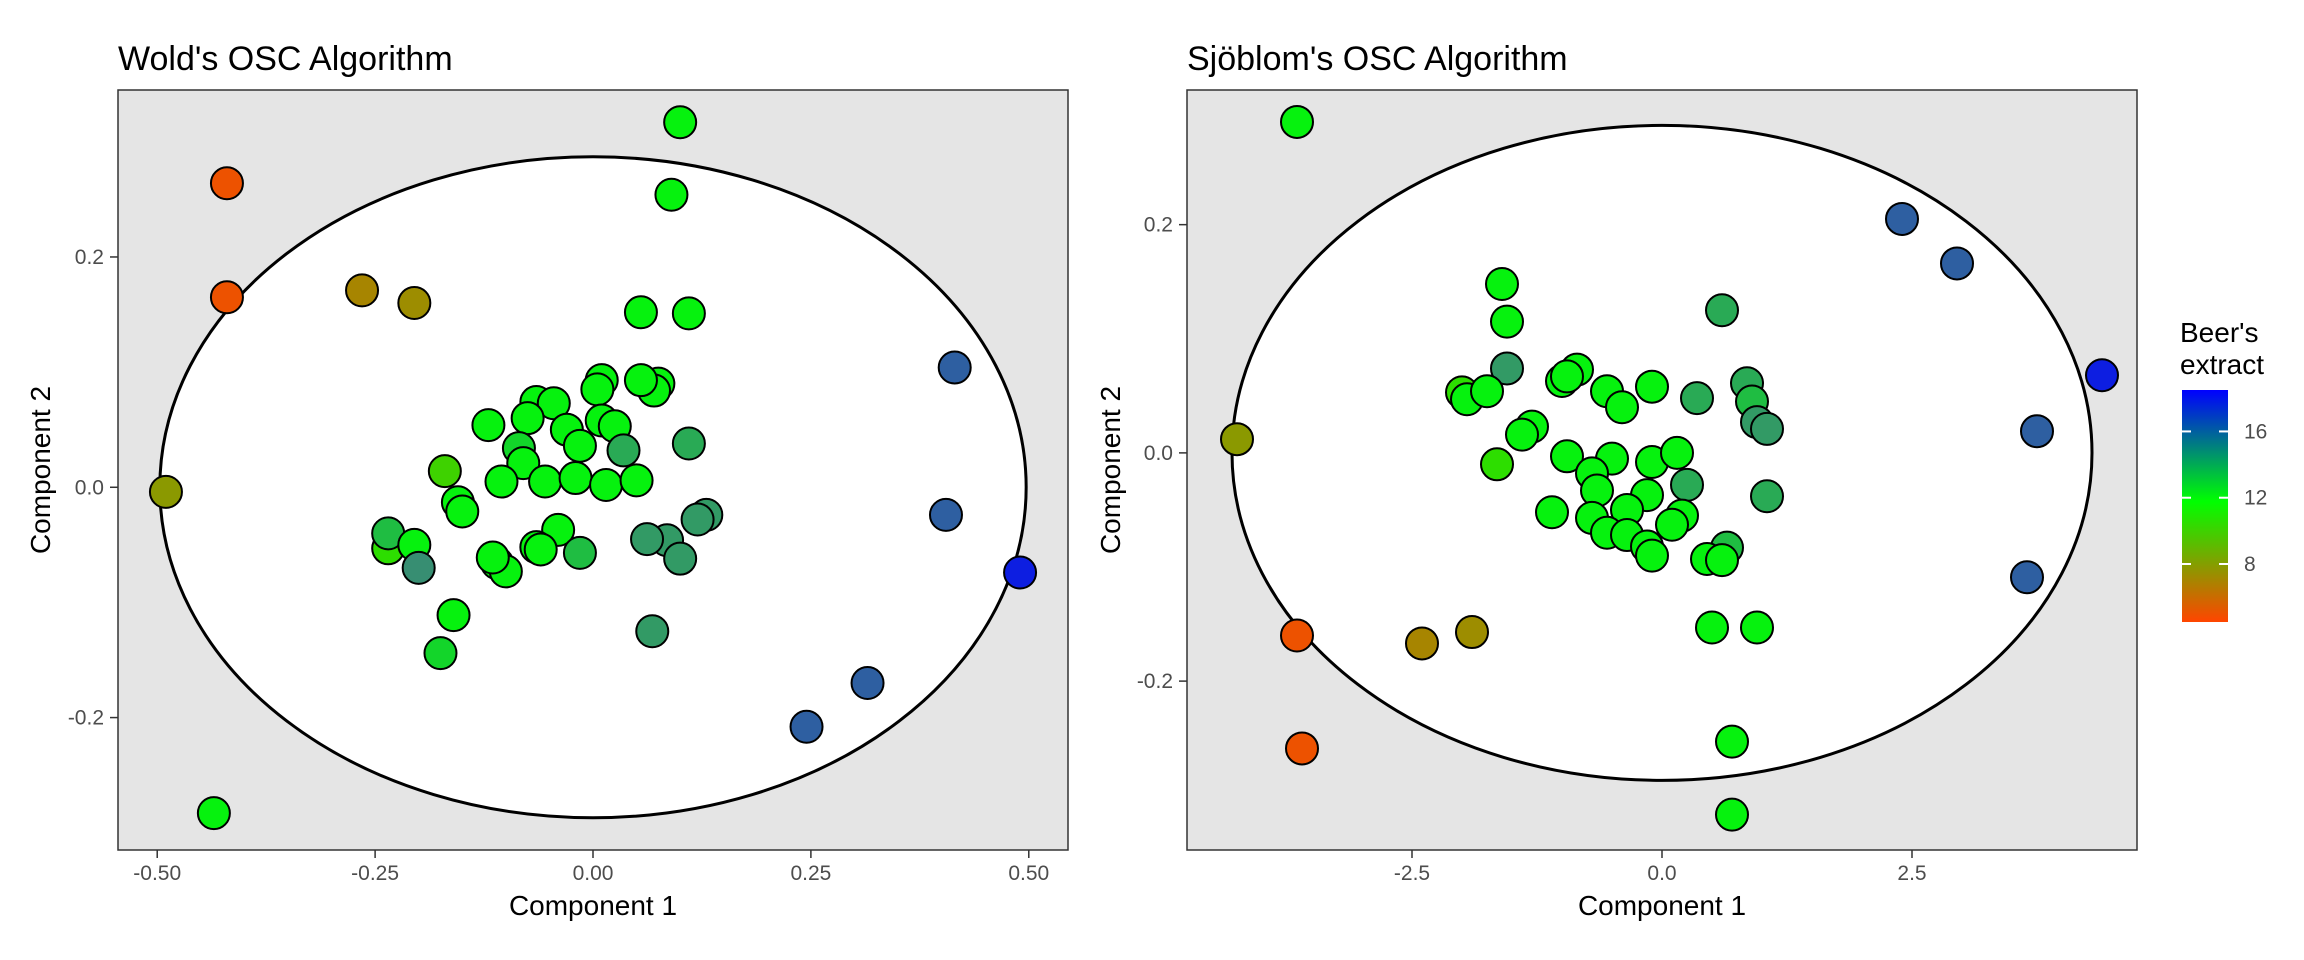 This screenshot has height=960, width=2304. What do you see at coordinates (593, 873) in the screenshot?
I see `x-tick-label: 0.00` at bounding box center [593, 873].